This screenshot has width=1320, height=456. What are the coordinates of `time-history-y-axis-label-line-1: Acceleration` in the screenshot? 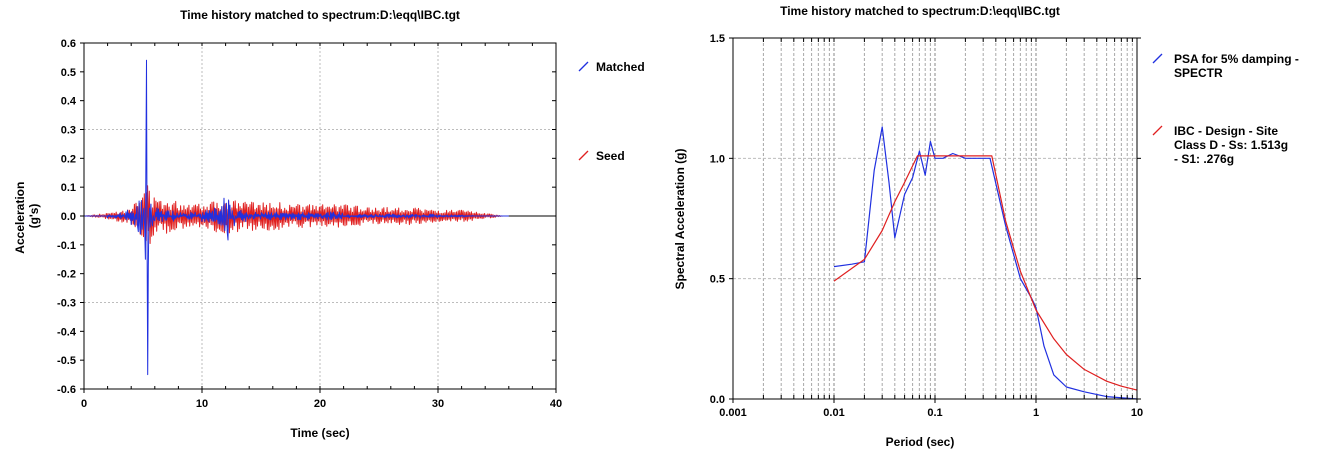 It's located at (20, 218).